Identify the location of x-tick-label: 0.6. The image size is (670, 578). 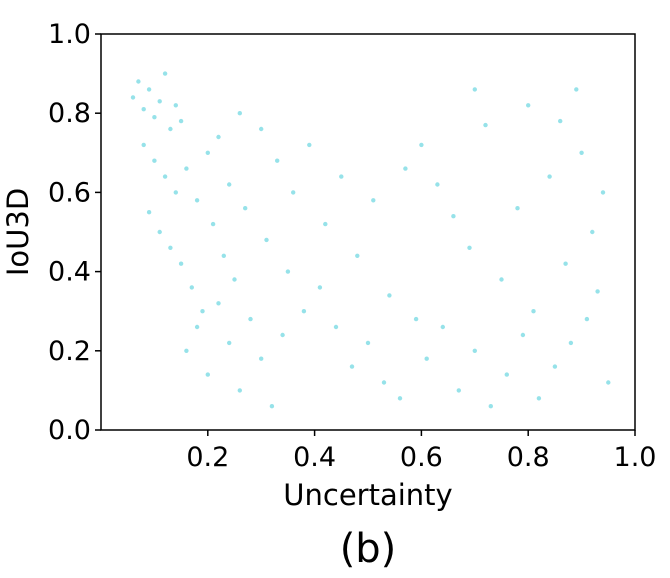
(421, 457).